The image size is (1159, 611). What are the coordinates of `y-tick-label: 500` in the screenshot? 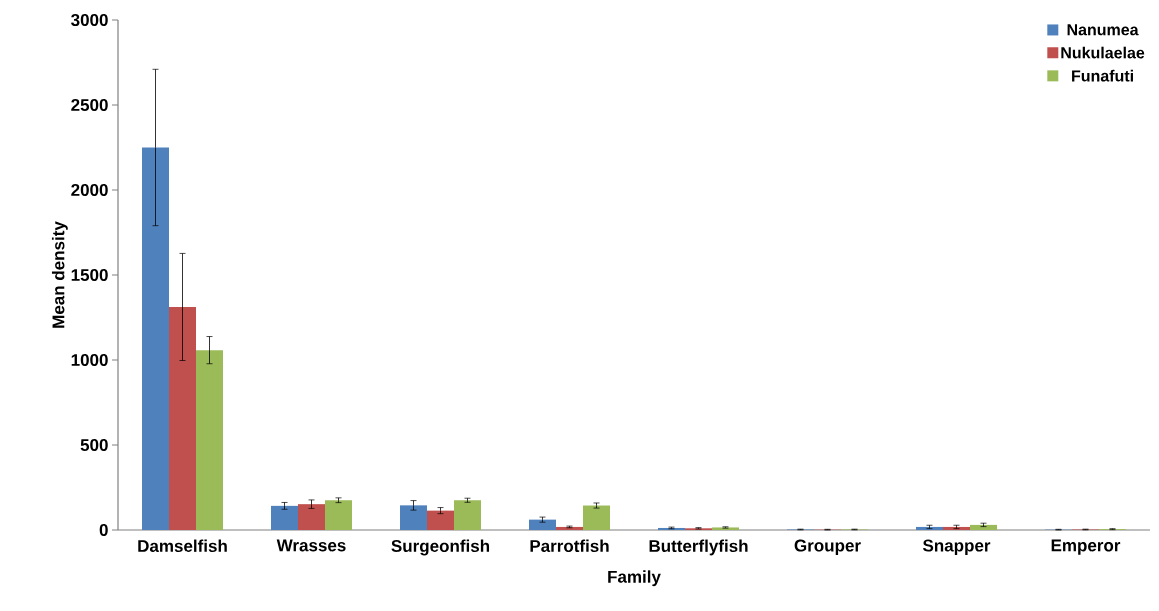 It's located at (94, 445).